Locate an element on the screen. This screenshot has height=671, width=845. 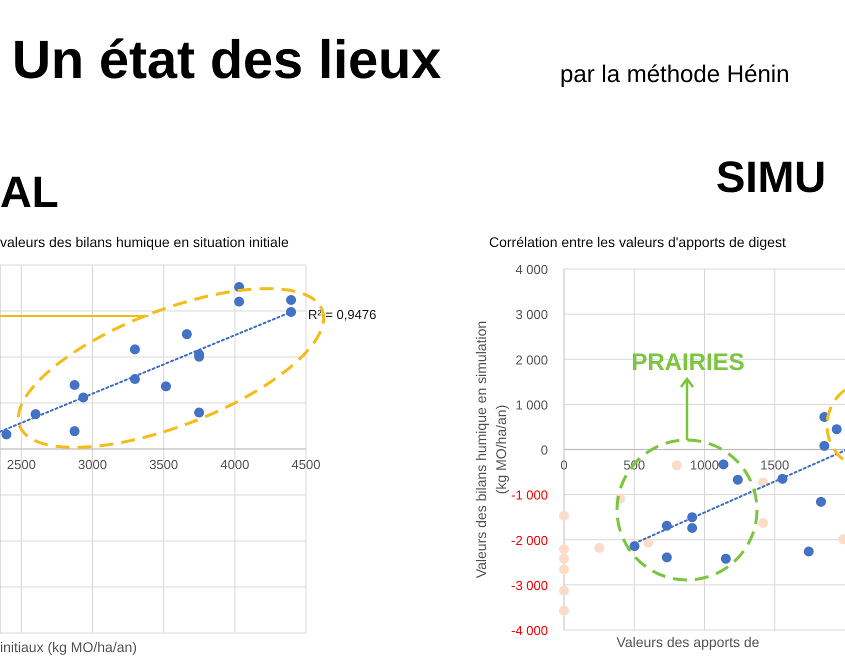
x-tick-label: 3000 is located at coordinates (92, 464).